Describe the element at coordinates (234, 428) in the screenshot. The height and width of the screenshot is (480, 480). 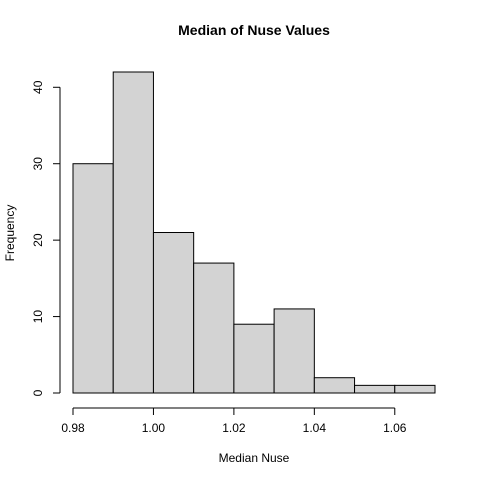
I see `x-tick-label: 1.02` at that location.